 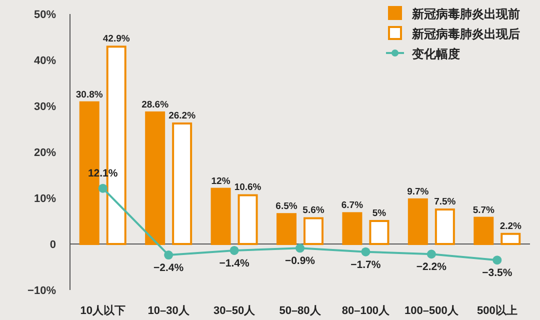 I want to click on y-tick-label: 20%, so click(x=45, y=153).